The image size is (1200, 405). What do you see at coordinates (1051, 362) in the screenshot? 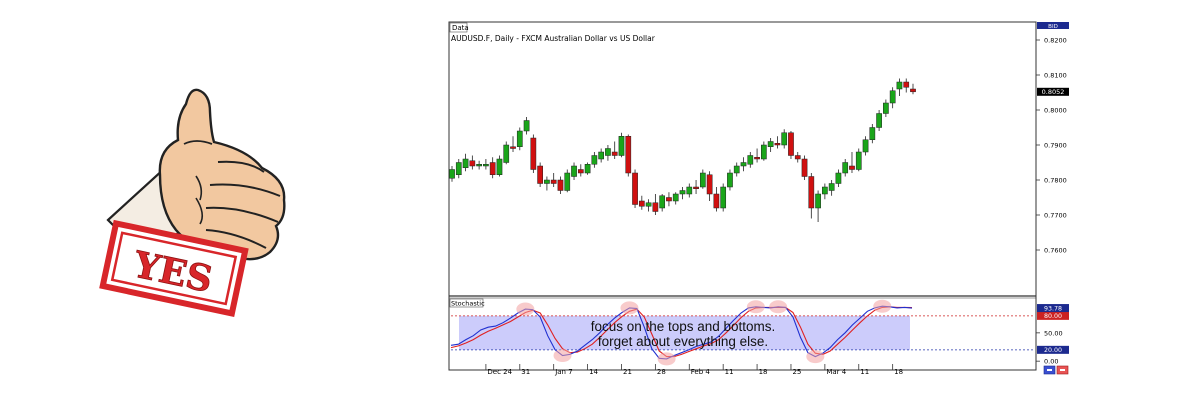
I see `stochastic-tick-label: 0.00` at bounding box center [1051, 362].